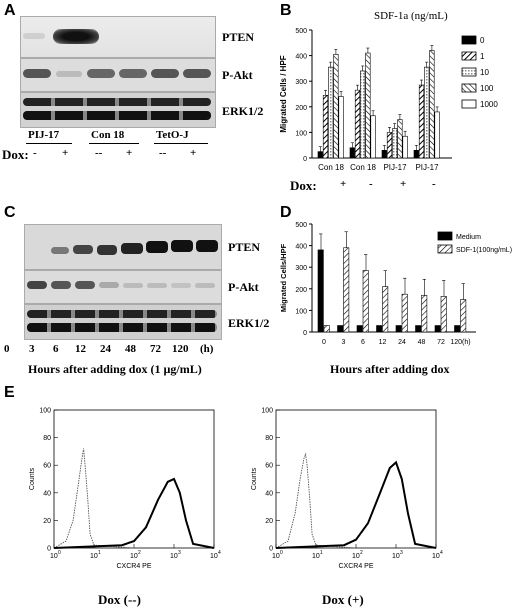 This screenshot has height=612, width=520. Describe the element at coordinates (207, 349) in the screenshot. I see `timepoint-label: (h)` at that location.